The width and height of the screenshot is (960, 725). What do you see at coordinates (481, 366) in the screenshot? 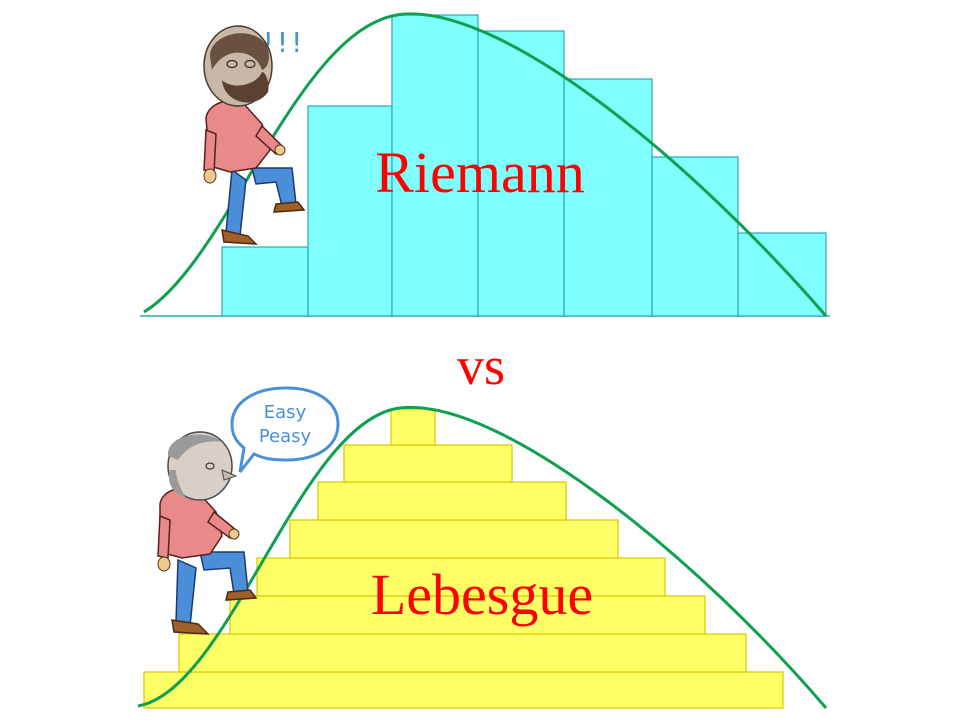
I see `vs-label: vs` at bounding box center [481, 366].